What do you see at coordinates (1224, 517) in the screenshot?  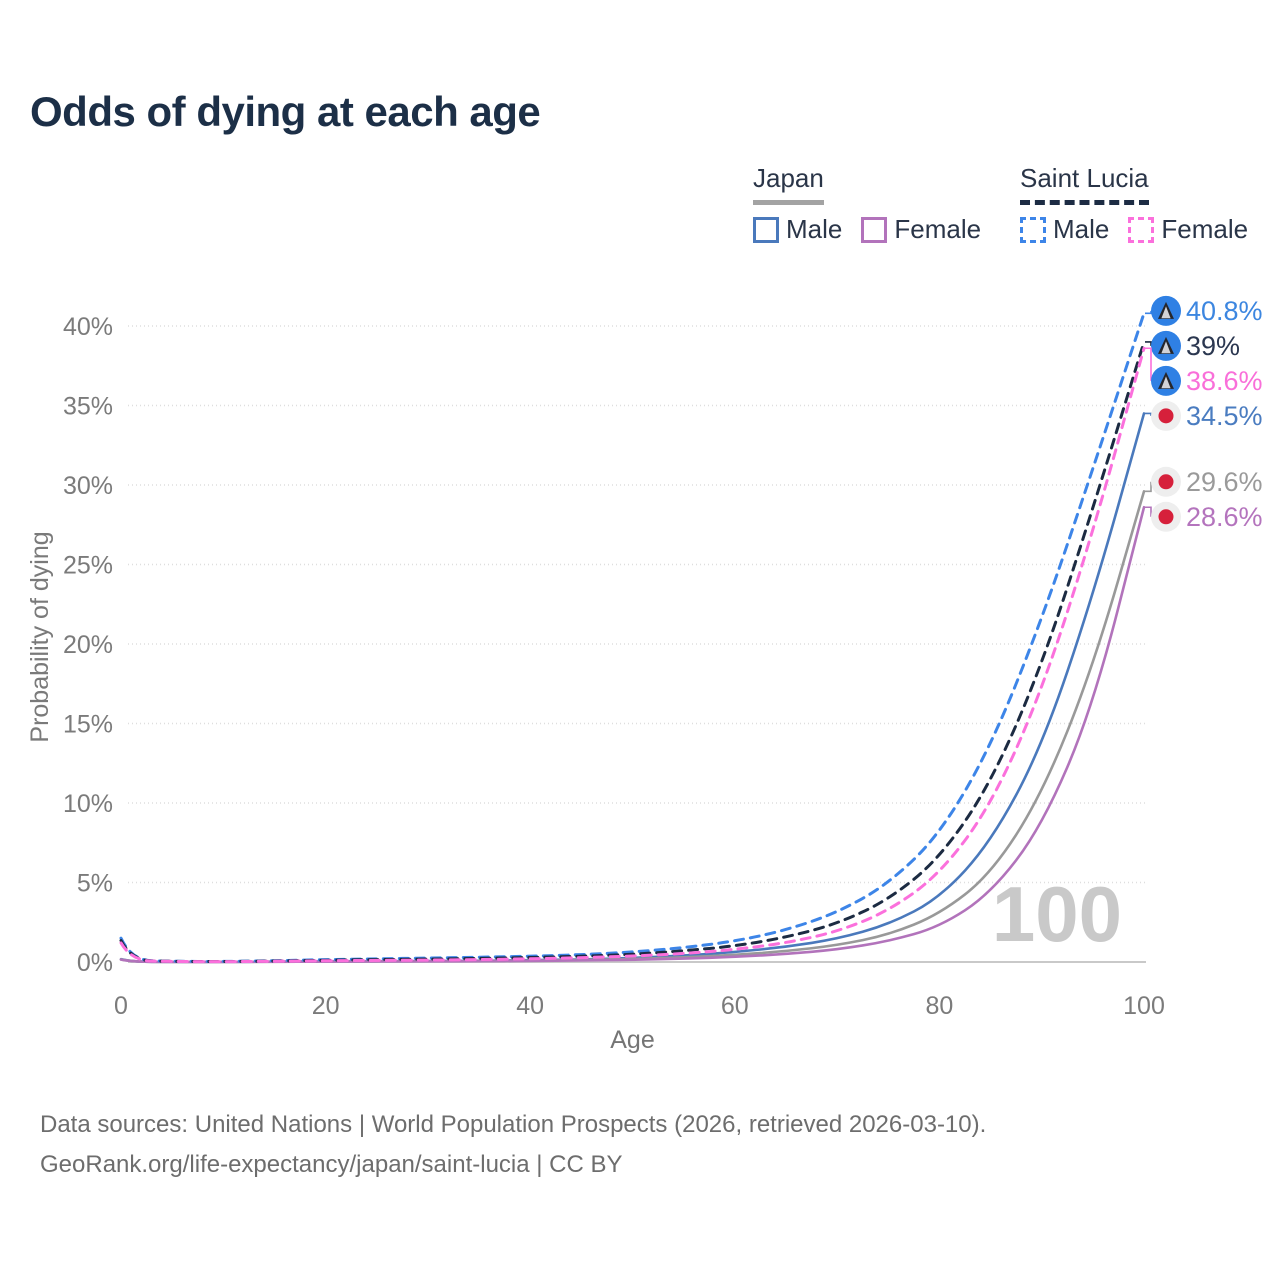 I see `end-label-value: 28.6%` at bounding box center [1224, 517].